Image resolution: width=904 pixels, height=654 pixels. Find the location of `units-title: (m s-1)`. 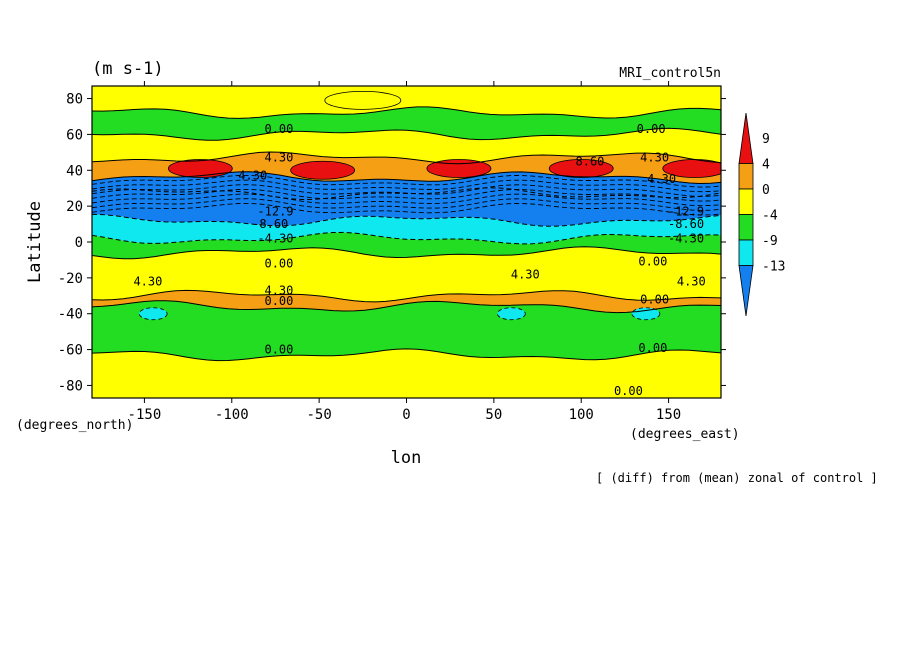

units-title: (m s-1) is located at coordinates (128, 69).